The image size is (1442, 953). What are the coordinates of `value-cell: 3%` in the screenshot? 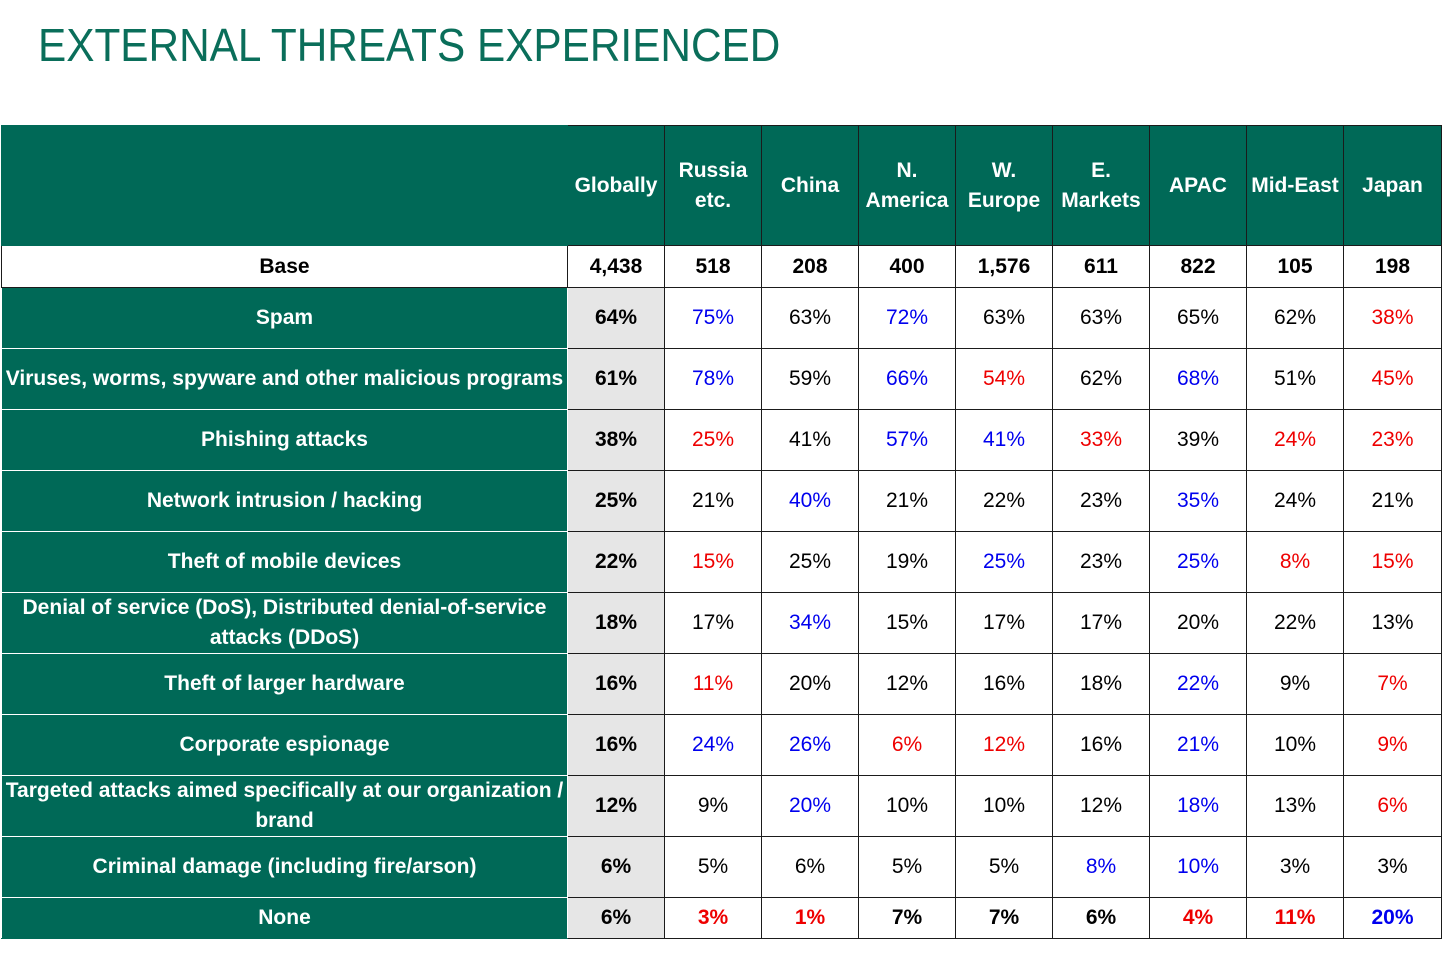 It's located at (1295, 867).